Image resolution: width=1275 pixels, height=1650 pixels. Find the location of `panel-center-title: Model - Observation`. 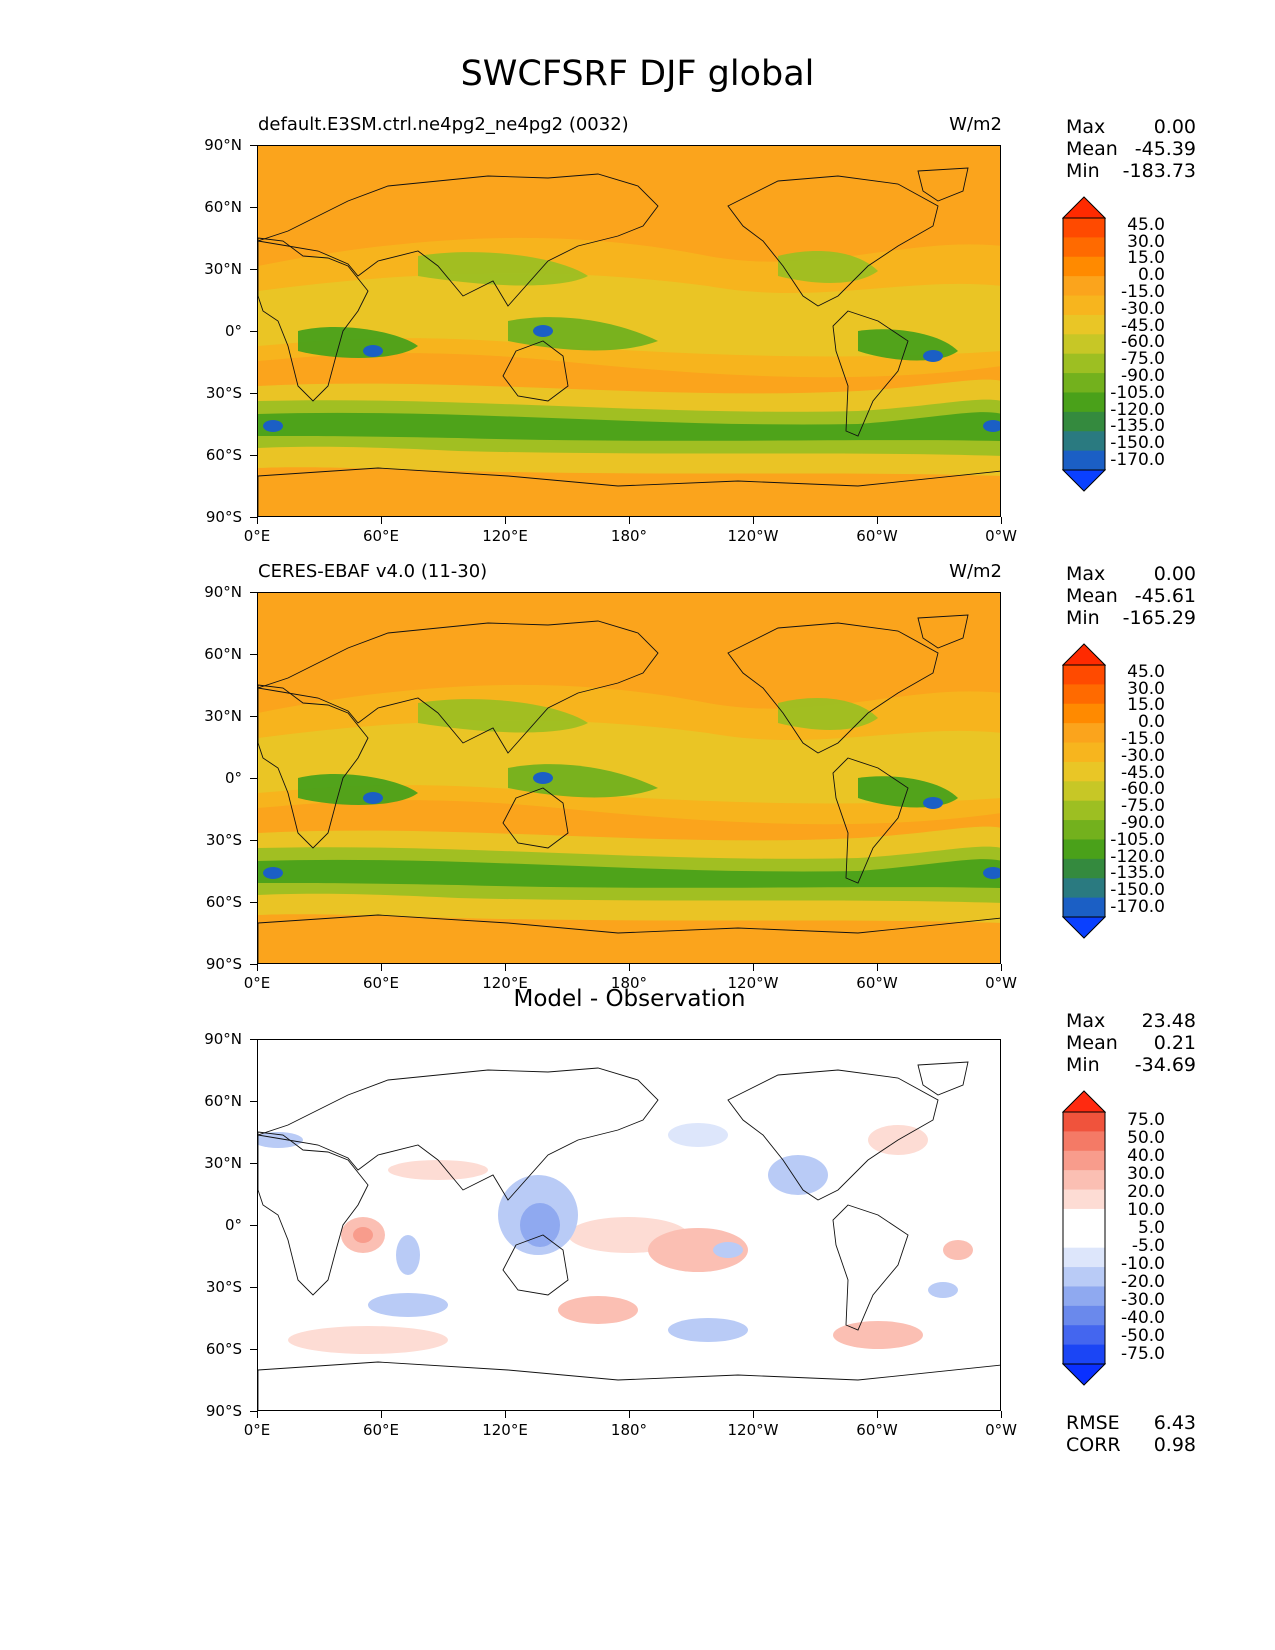

panel-center-title: Model - Observation is located at coordinates (629, 999).